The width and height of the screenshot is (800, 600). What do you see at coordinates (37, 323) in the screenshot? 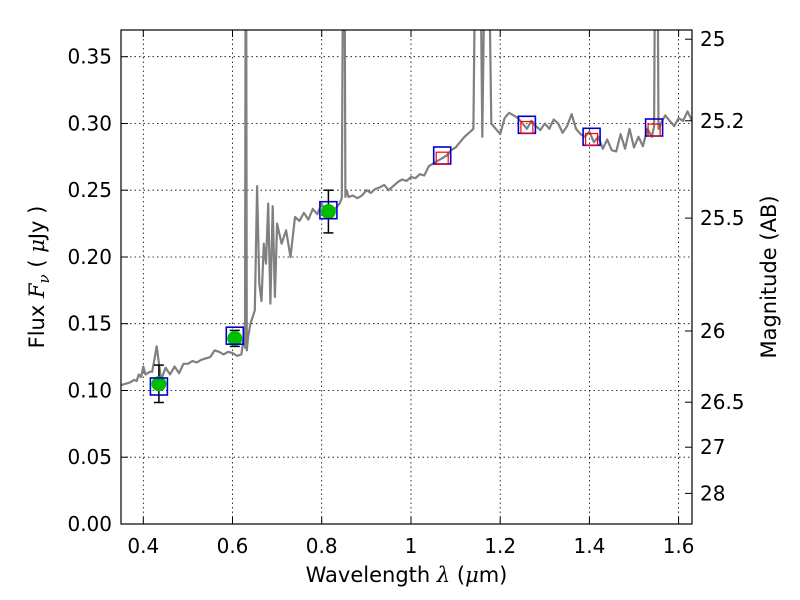
I see `y-axis-label-prefix: Flux` at bounding box center [37, 323].